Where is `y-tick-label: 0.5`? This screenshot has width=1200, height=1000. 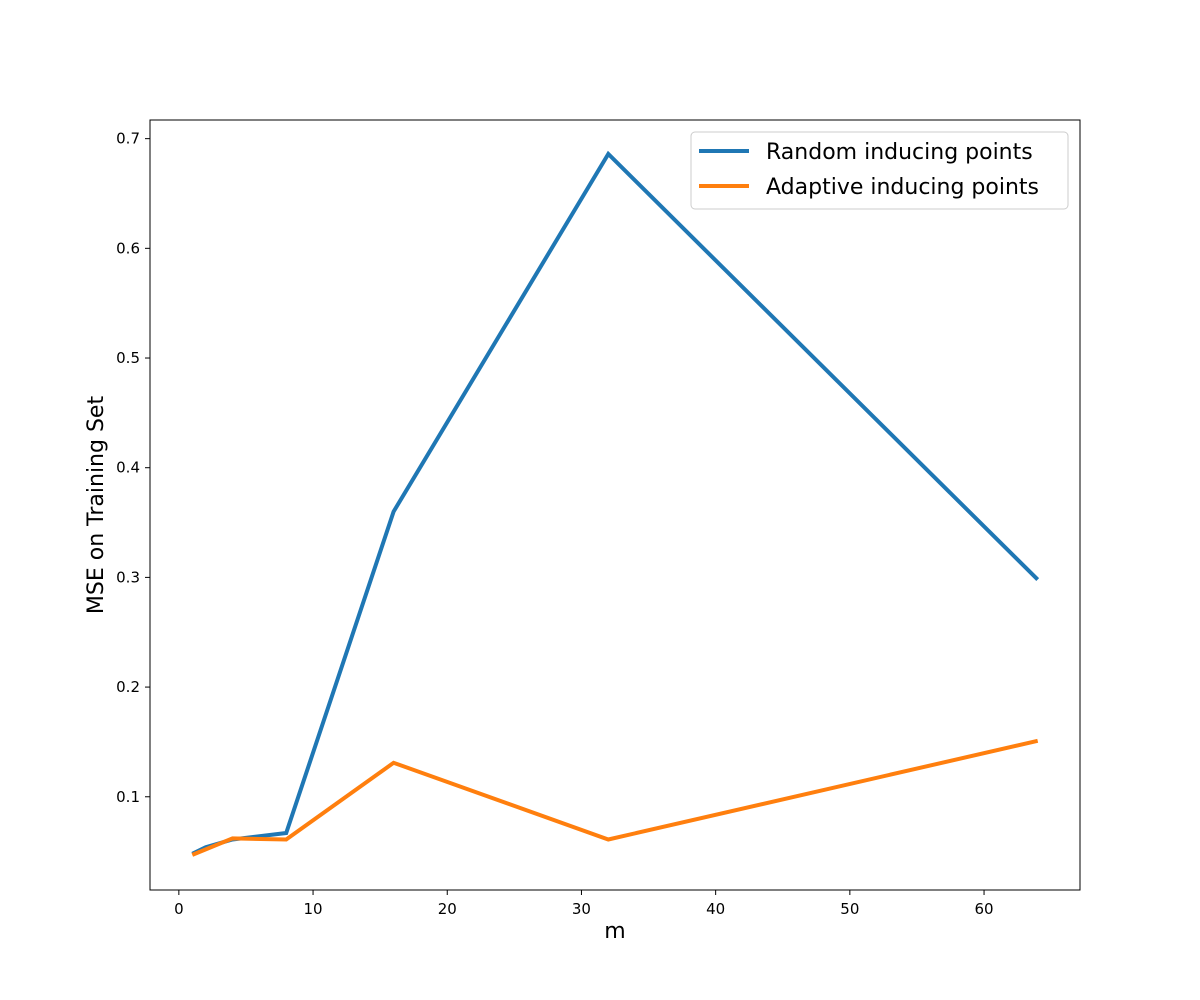 y-tick-label: 0.5 is located at coordinates (128, 358).